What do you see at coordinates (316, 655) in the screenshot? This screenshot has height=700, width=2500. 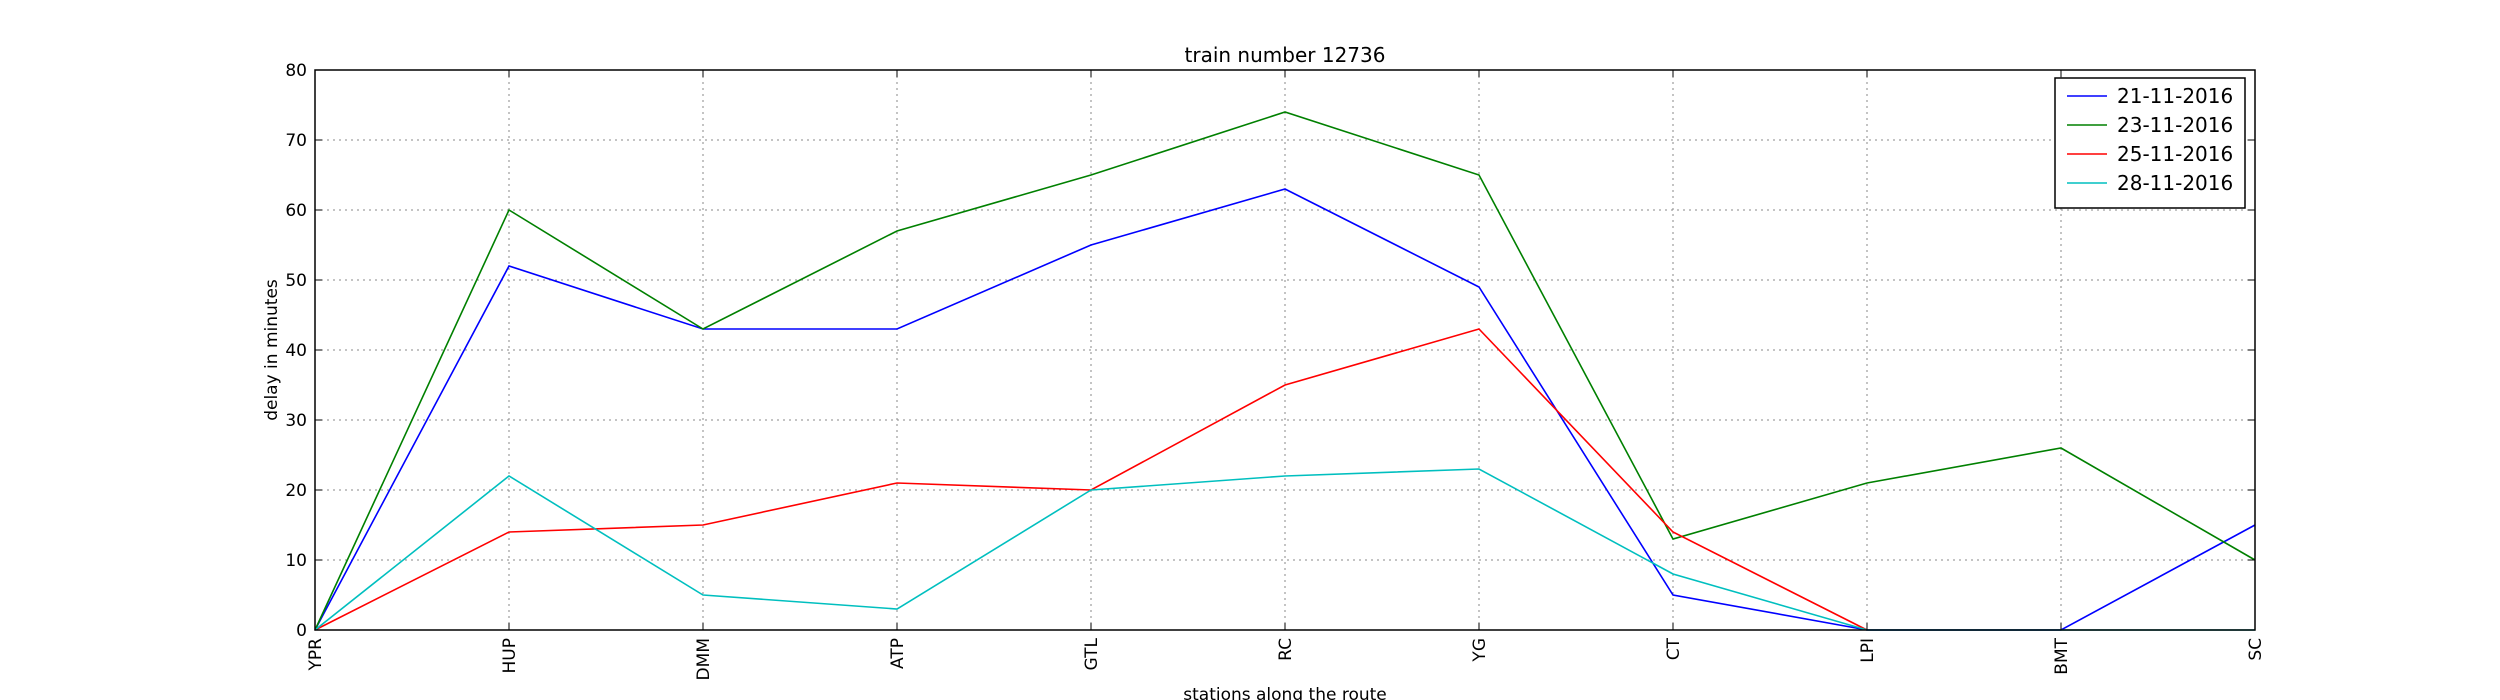 I see `x-tick-label: YPR` at bounding box center [316, 655].